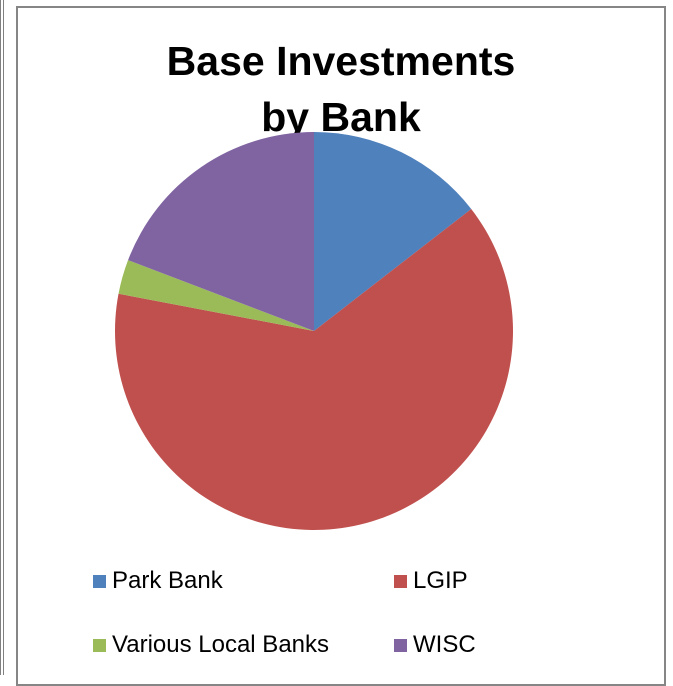 This screenshot has height=686, width=673. What do you see at coordinates (99, 581) in the screenshot?
I see `legend-swatch-park-bank` at bounding box center [99, 581].